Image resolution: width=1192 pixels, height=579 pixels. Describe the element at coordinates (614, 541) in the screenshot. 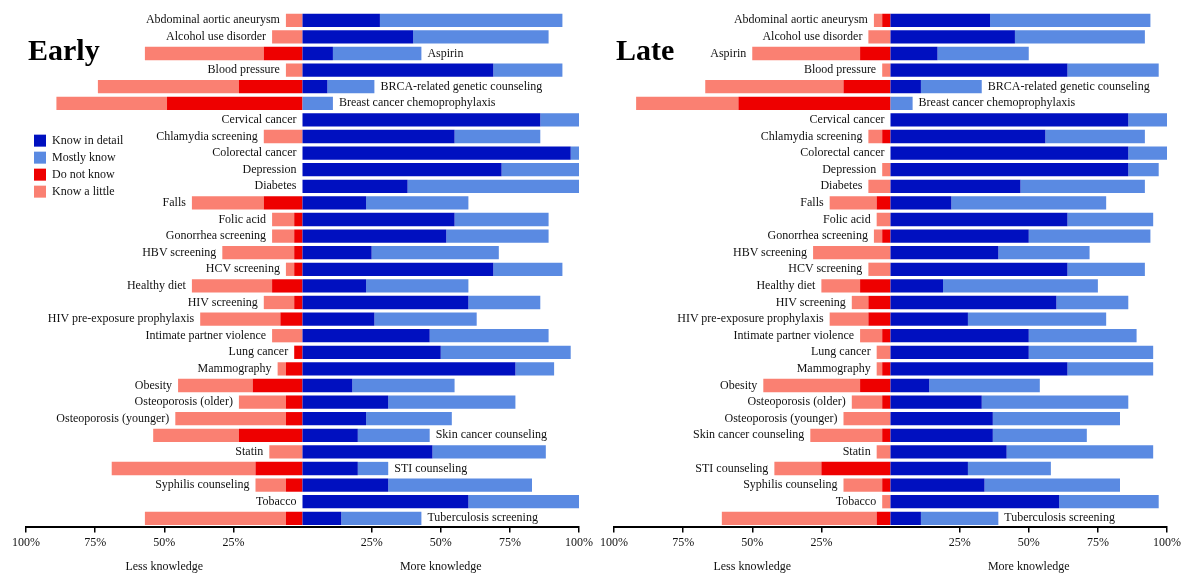

I see `x-tick-label: 100%` at that location.